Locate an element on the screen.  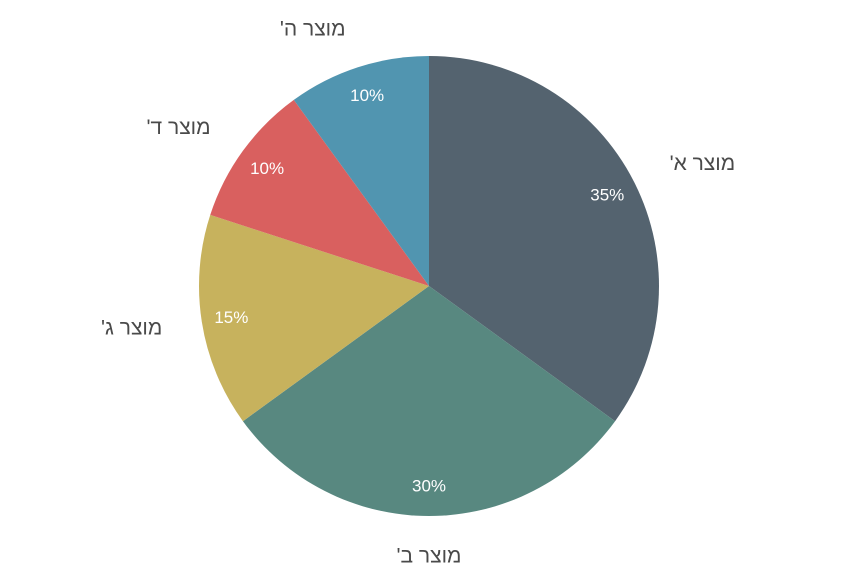
slice-category-label: מוצר ד' is located at coordinates (179, 127).